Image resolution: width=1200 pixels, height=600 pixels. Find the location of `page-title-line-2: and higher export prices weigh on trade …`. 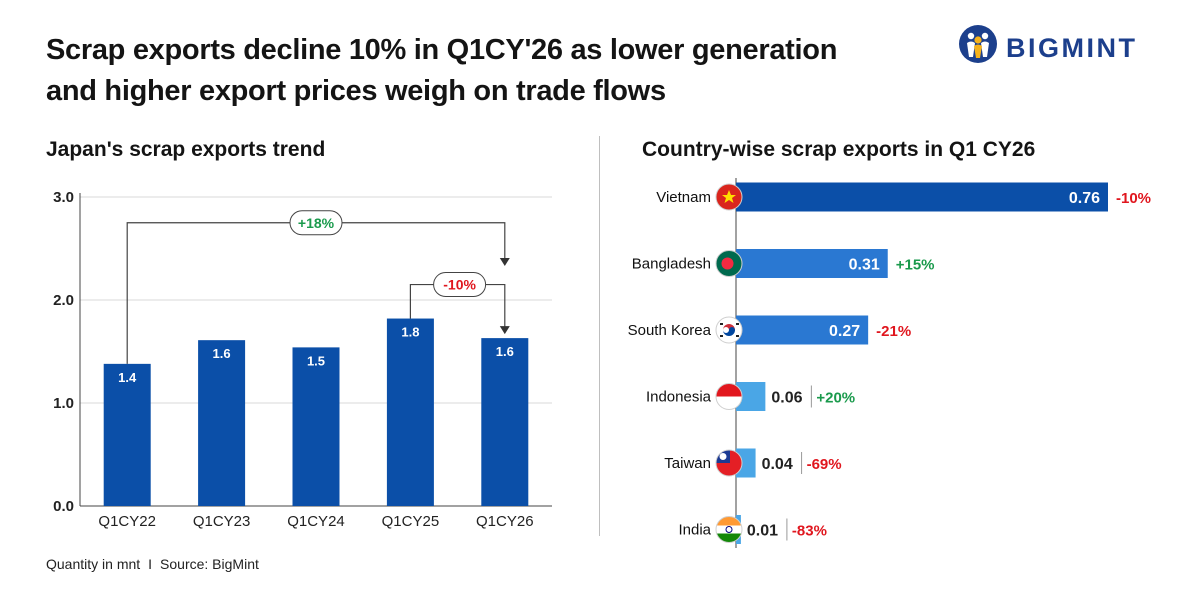

page-title-line-2: and higher export prices weigh on trade … is located at coordinates (356, 91).